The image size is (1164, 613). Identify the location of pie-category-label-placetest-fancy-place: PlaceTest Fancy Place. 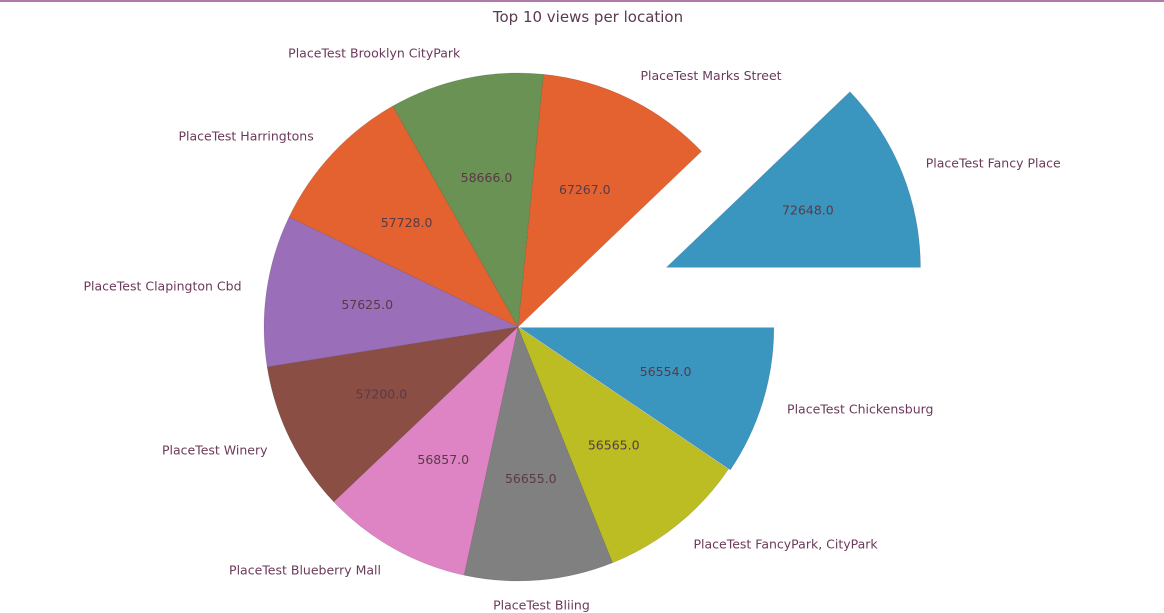
(993, 162).